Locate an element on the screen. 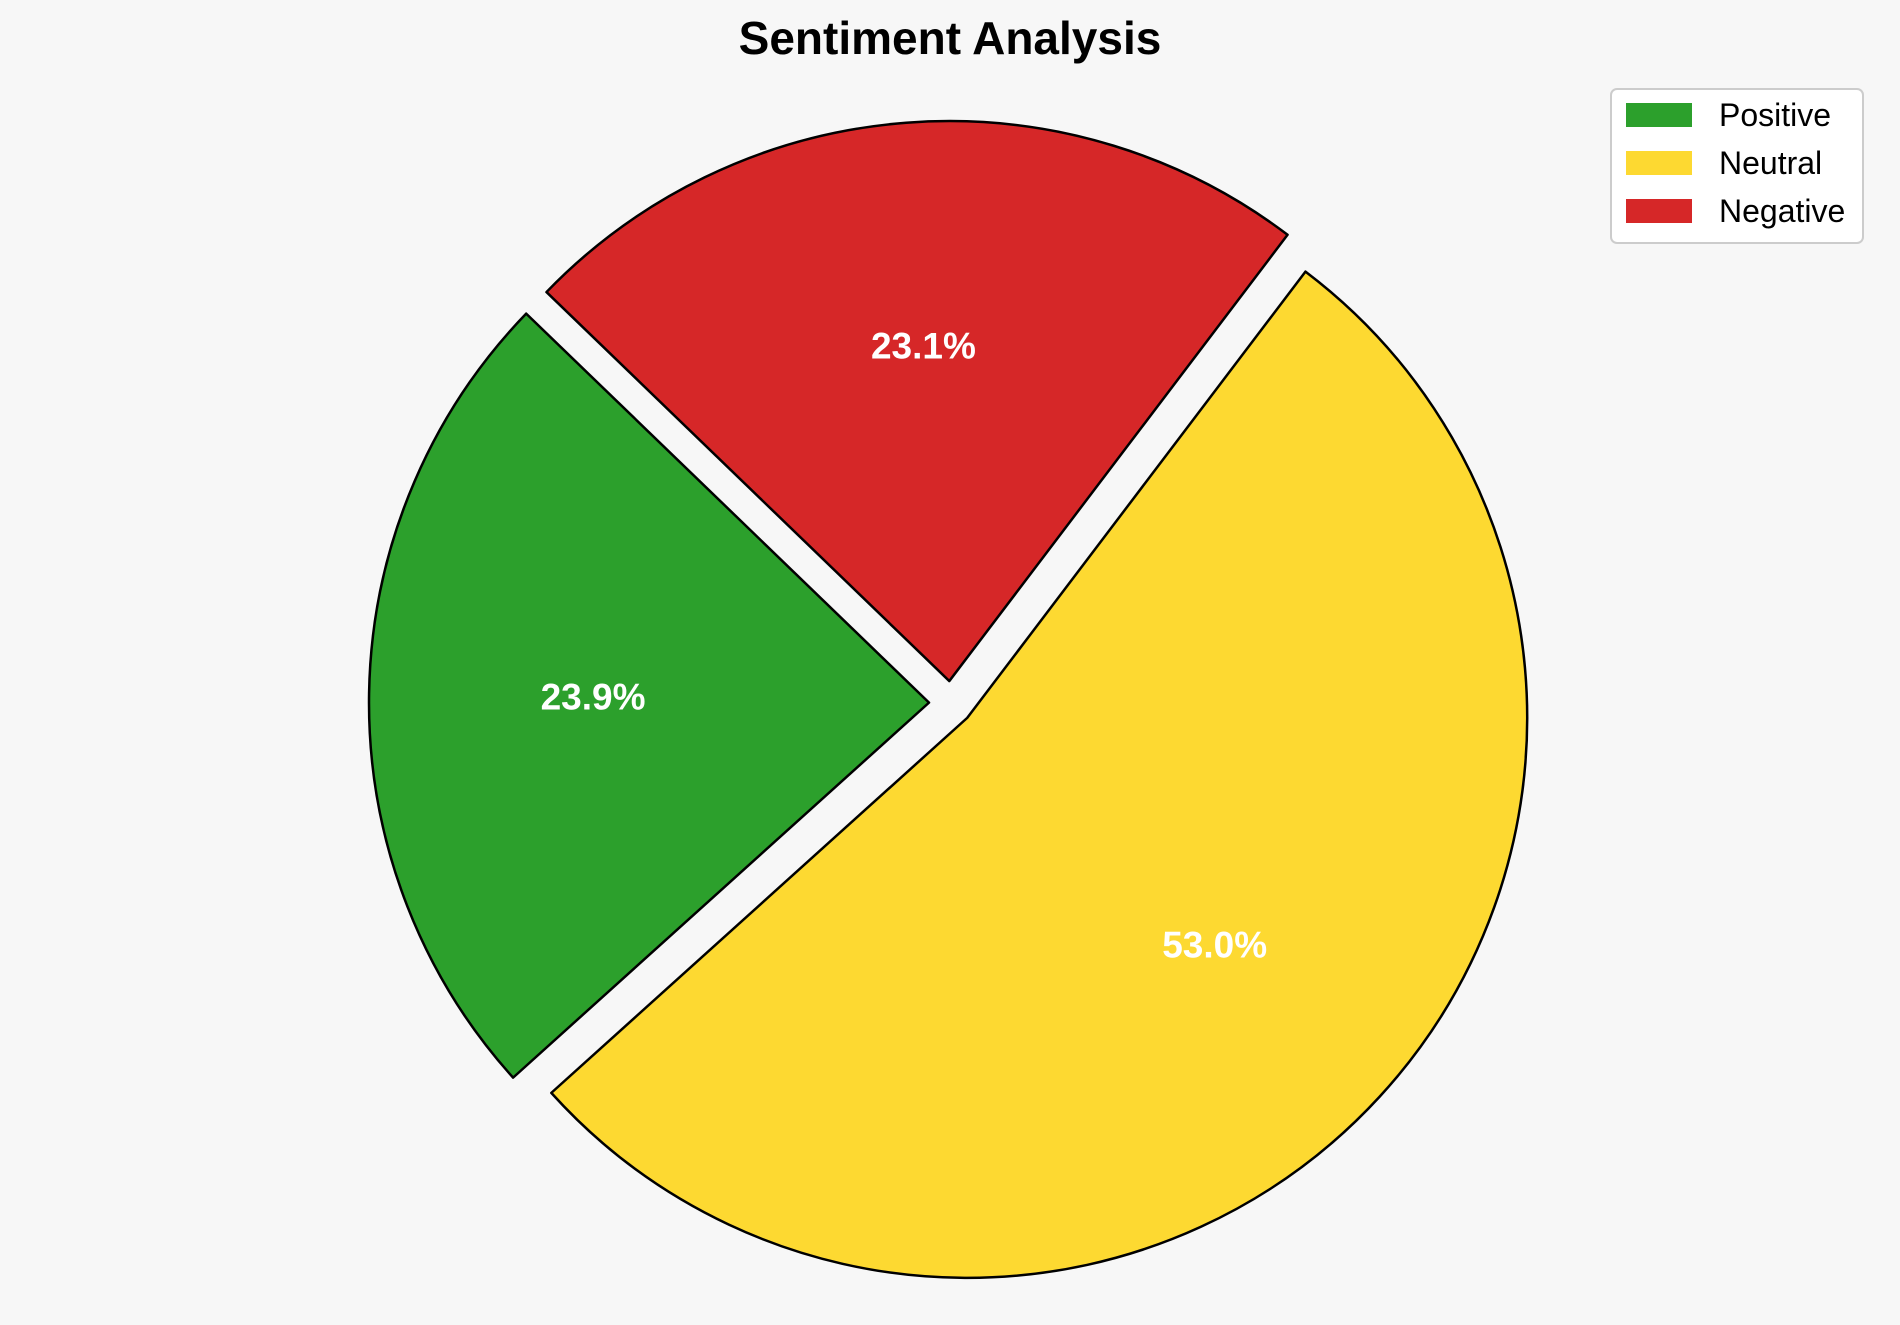 This screenshot has height=1325, width=1900. legend-label-neutral: Neutral is located at coordinates (1770, 163).